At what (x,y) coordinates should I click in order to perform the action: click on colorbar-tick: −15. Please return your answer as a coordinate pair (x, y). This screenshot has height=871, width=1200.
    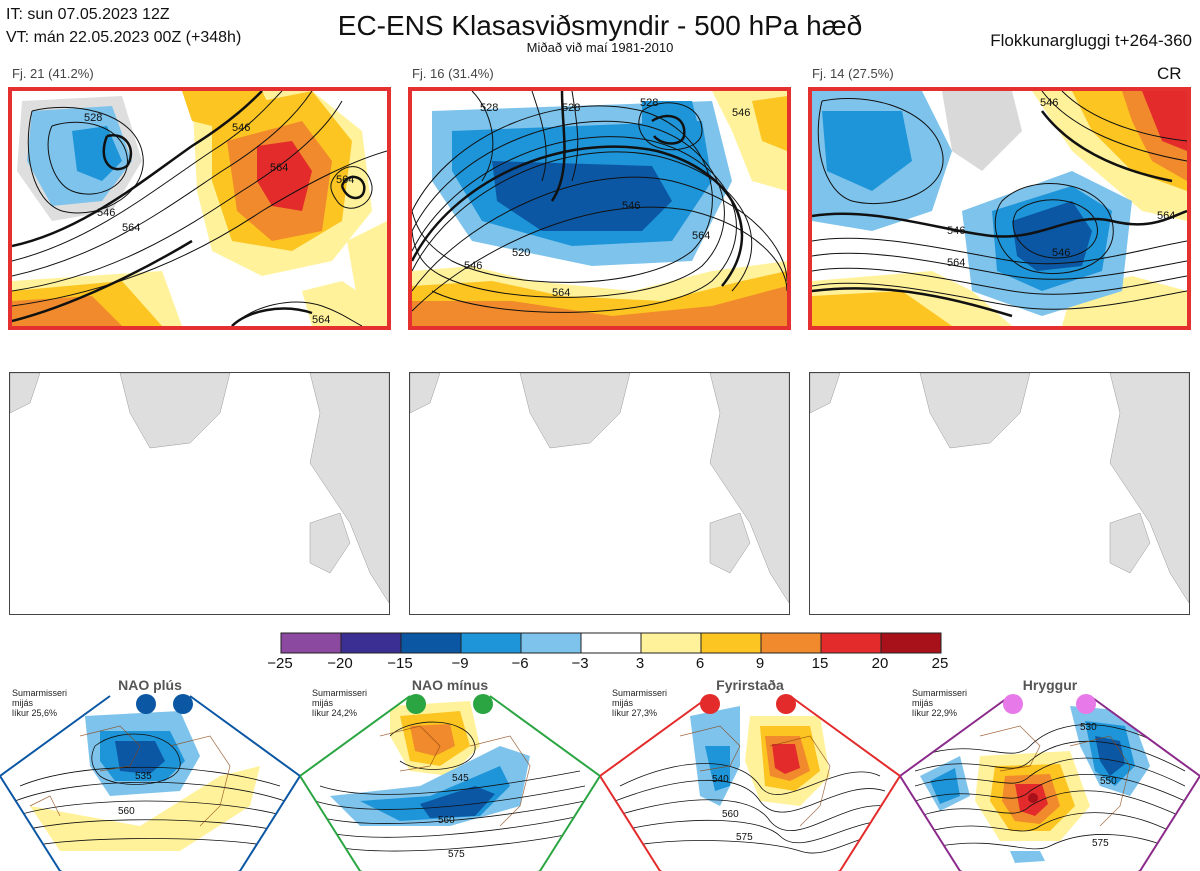
    Looking at the image, I should click on (400, 663).